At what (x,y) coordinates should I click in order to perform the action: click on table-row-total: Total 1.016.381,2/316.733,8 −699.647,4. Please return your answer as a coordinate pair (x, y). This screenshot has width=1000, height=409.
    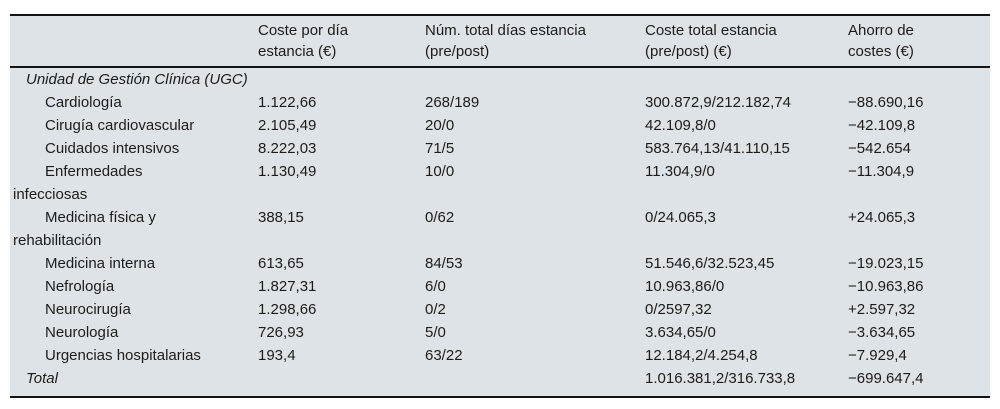
    Looking at the image, I should click on (500, 382).